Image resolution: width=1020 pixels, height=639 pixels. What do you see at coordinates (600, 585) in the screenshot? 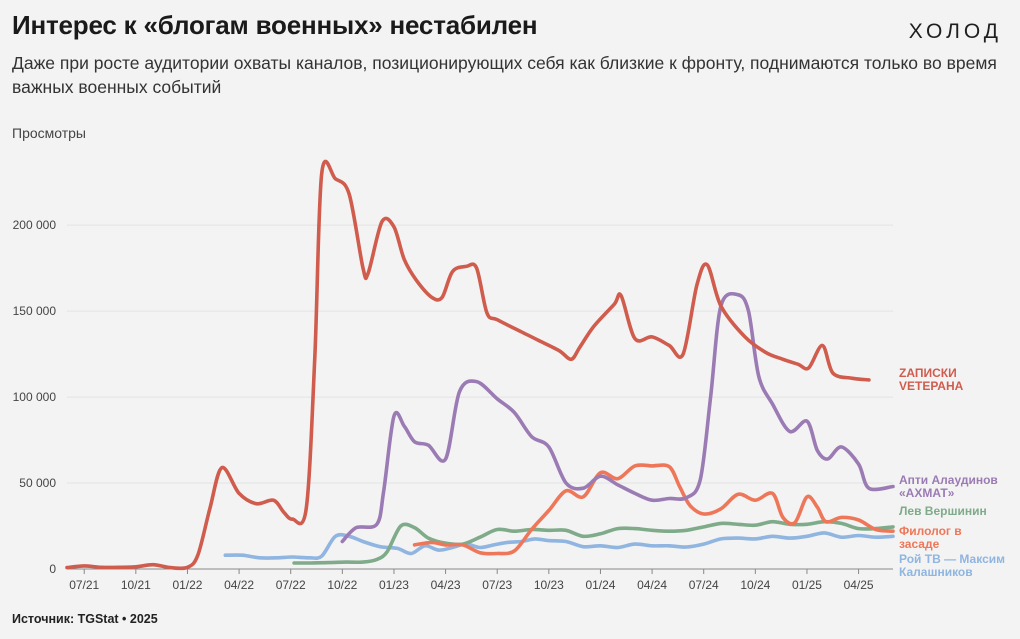
I see `x-tick-label: 01/24` at bounding box center [600, 585].